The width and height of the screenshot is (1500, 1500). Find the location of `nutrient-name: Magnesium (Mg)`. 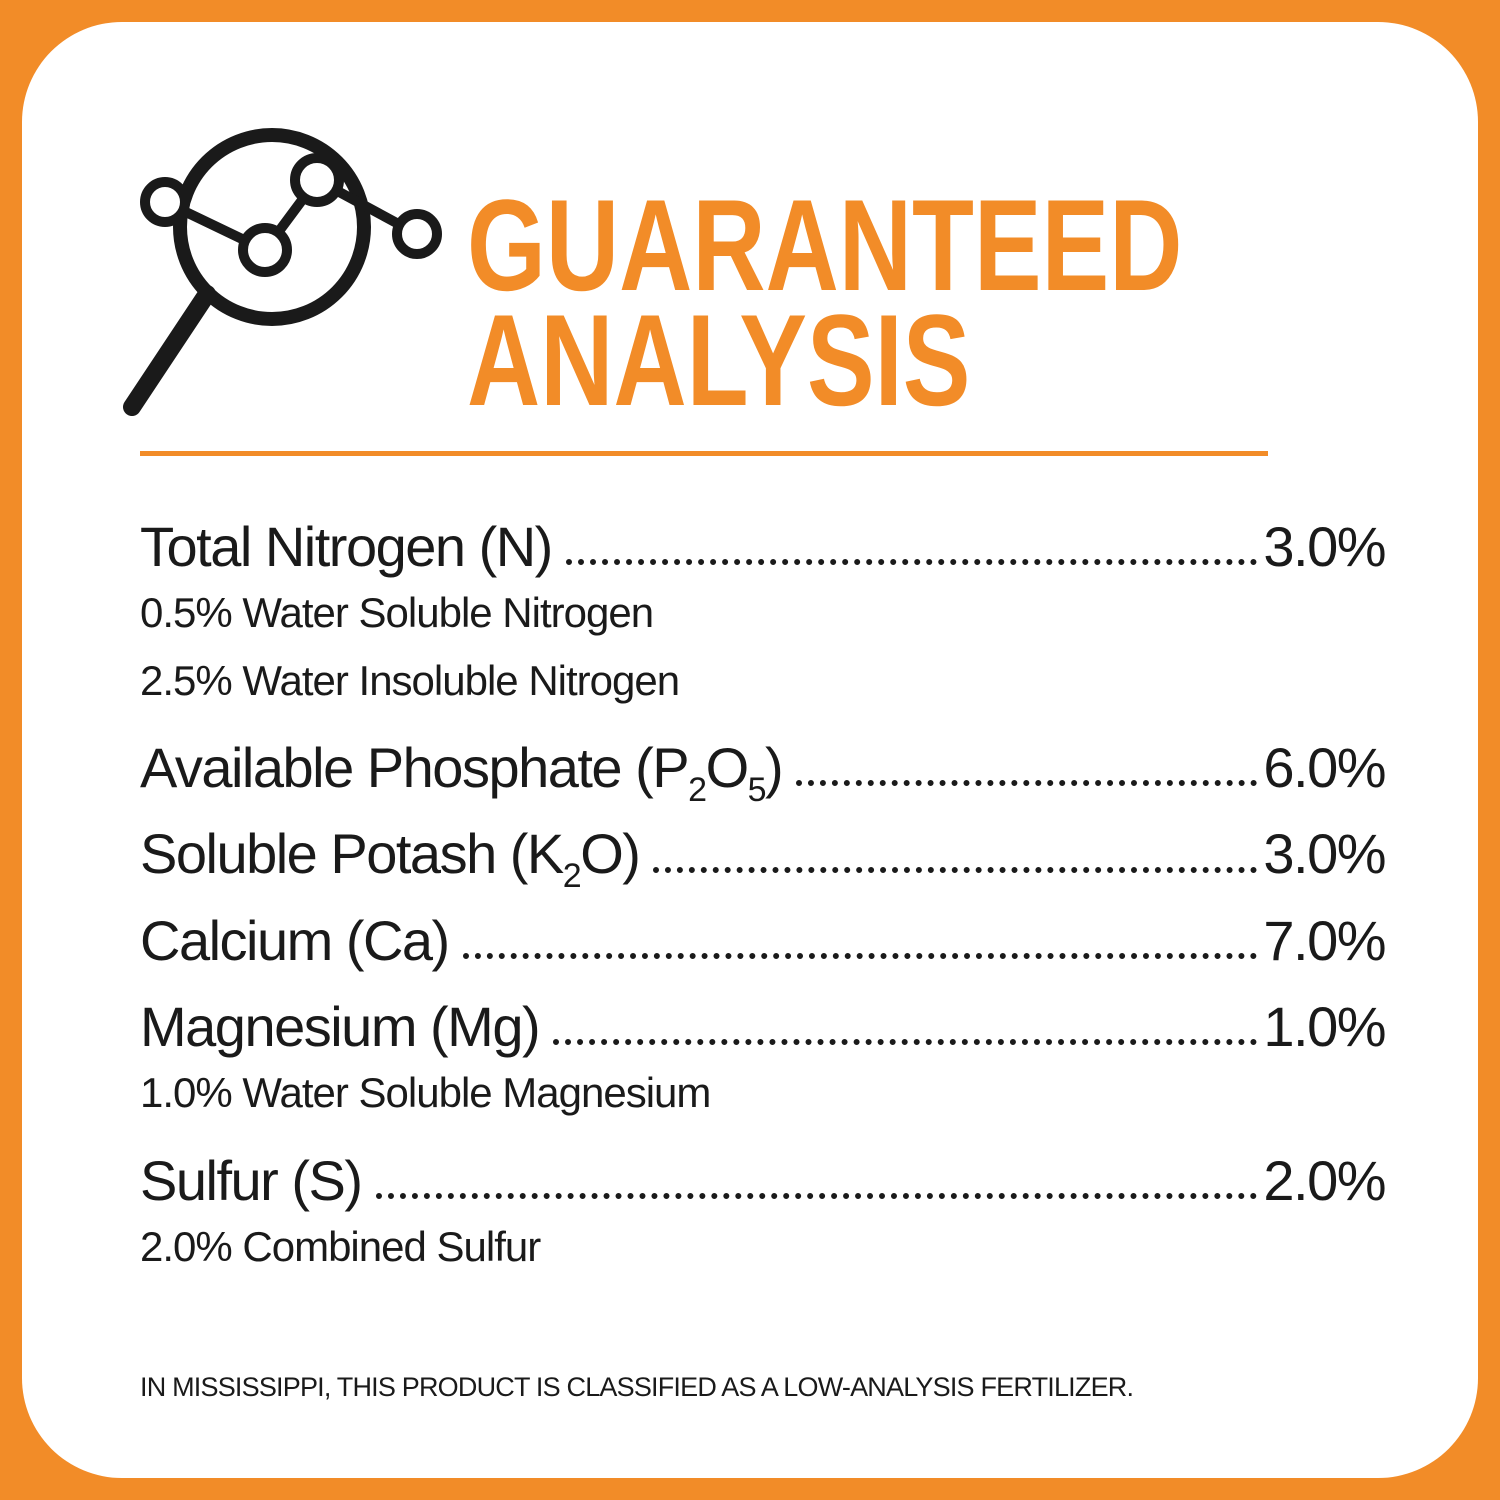

nutrient-name: Magnesium (Mg) is located at coordinates (340, 1026).